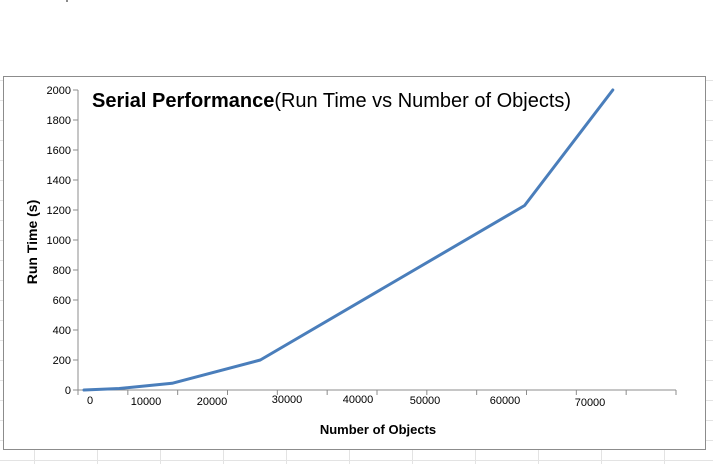 The height and width of the screenshot is (464, 713). What do you see at coordinates (146, 402) in the screenshot?
I see `x-tick-label: 10000` at bounding box center [146, 402].